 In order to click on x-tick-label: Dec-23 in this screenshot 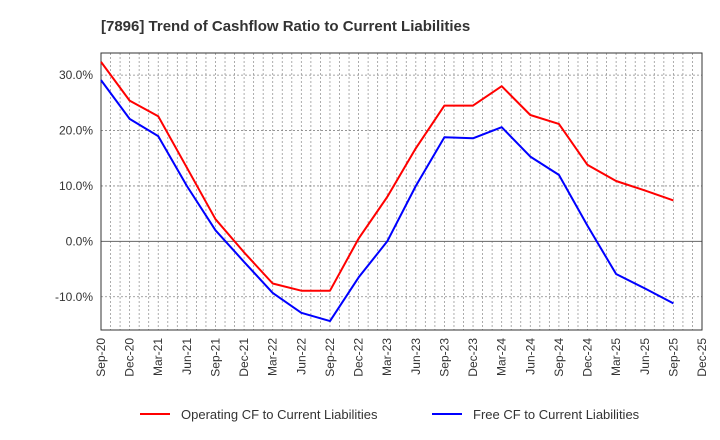, I will do `click(473, 357)`.